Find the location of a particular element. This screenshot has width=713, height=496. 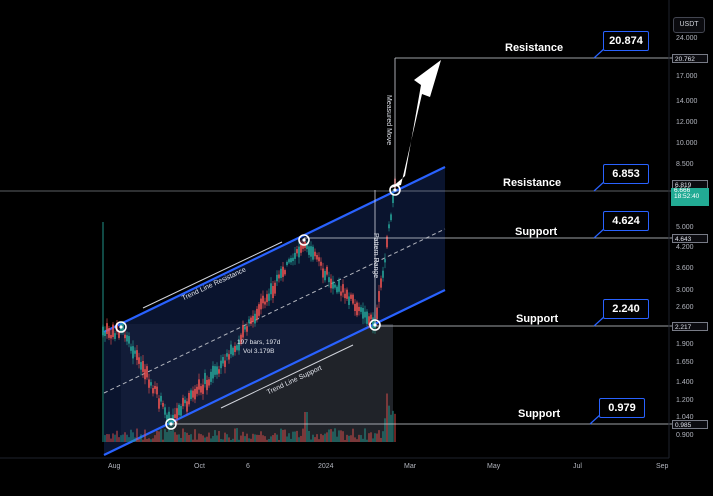

range-bars-text: 197 bars, 197d is located at coordinates (259, 342).